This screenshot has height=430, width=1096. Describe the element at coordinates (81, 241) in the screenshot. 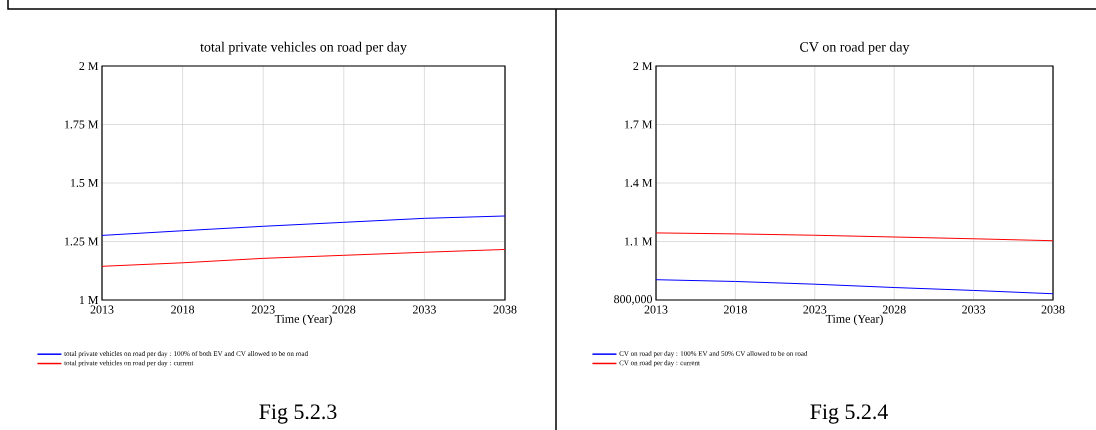

I see `y-tick-label: 1.25 M` at that location.